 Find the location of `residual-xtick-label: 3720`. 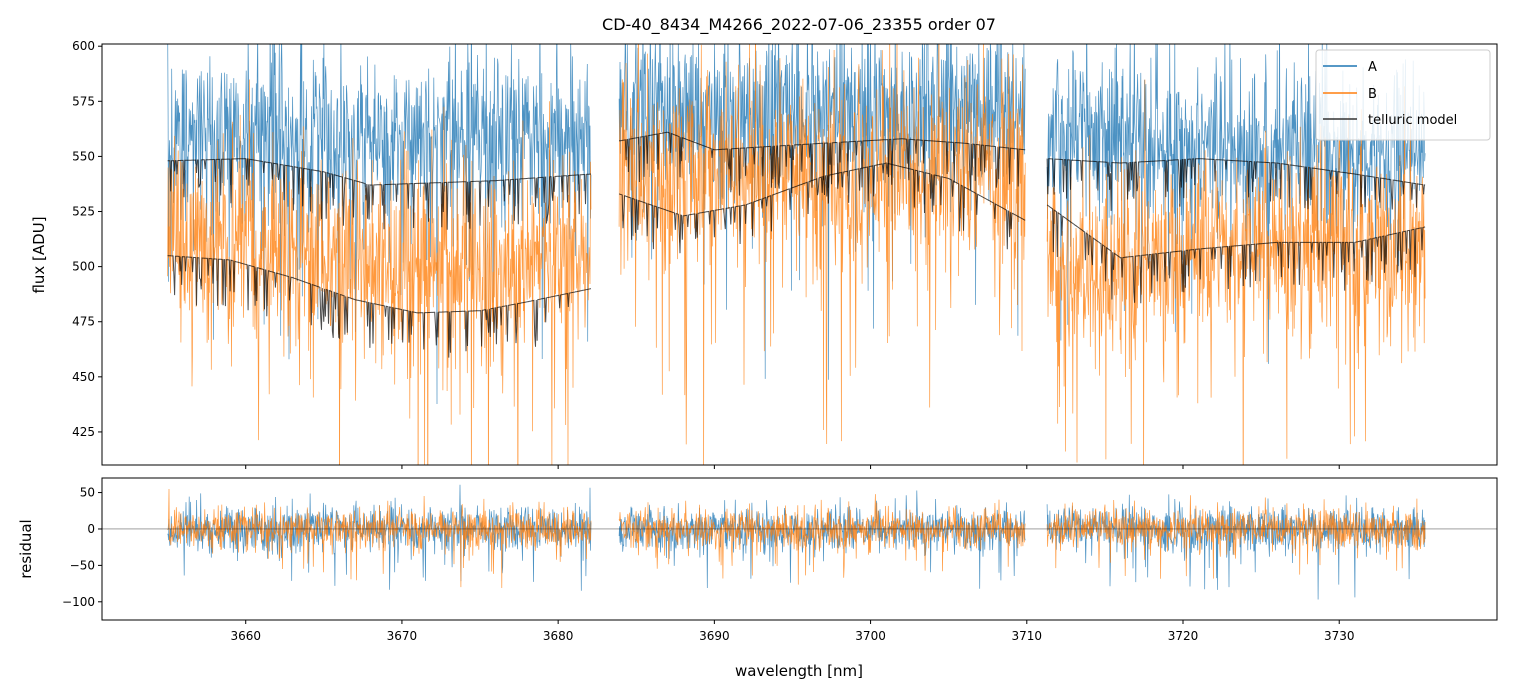

residual-xtick-label: 3720 is located at coordinates (1183, 636).